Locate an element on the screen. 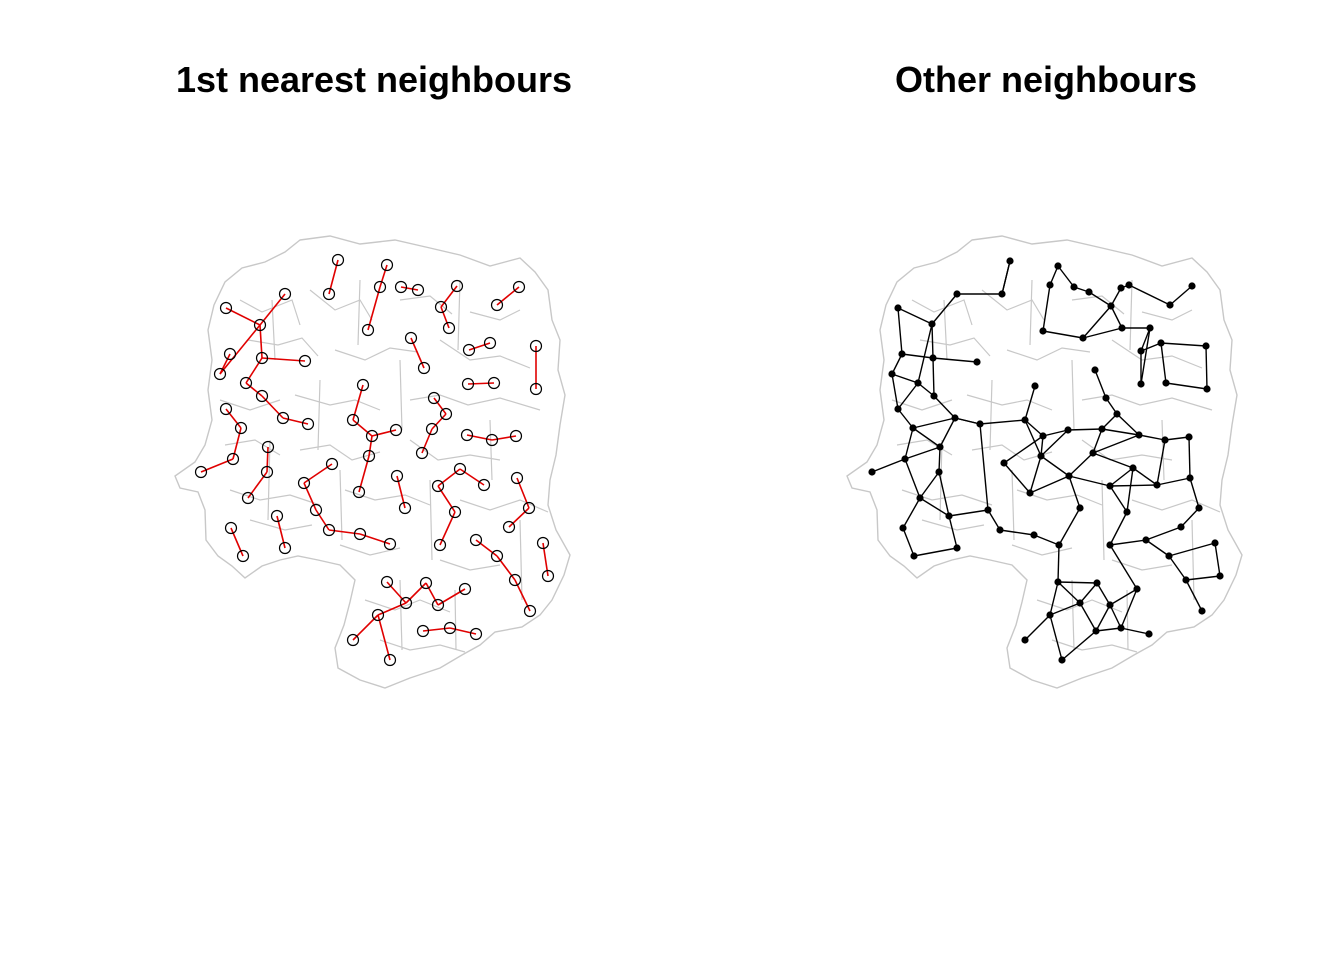  panel-title-right: Other neighbours is located at coordinates (1045, 79).